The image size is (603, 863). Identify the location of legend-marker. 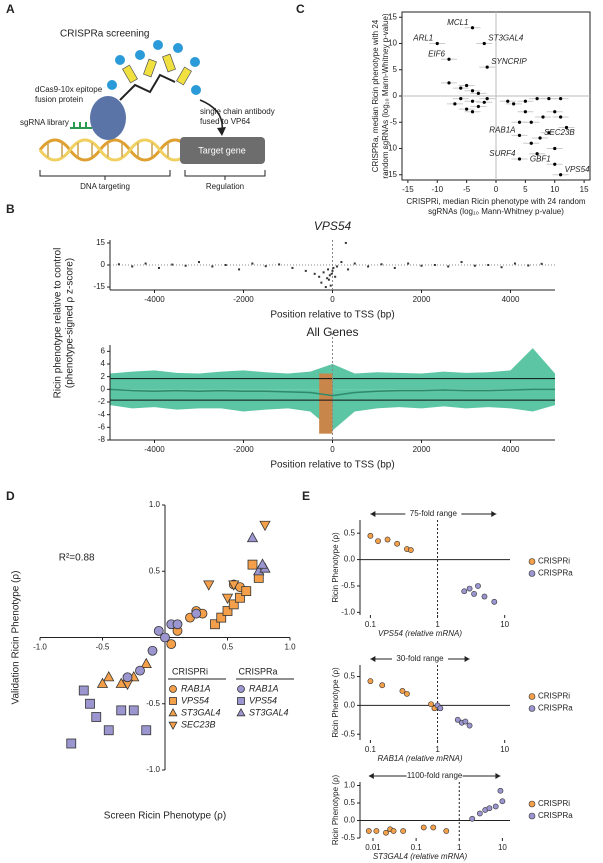
(532, 816).